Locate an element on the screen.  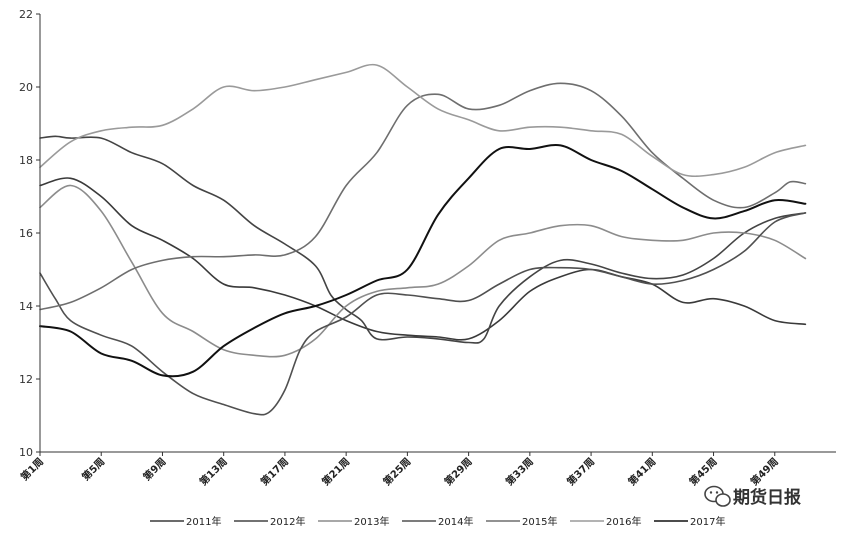
x-tick-label: 第45周 is located at coordinates (702, 471).